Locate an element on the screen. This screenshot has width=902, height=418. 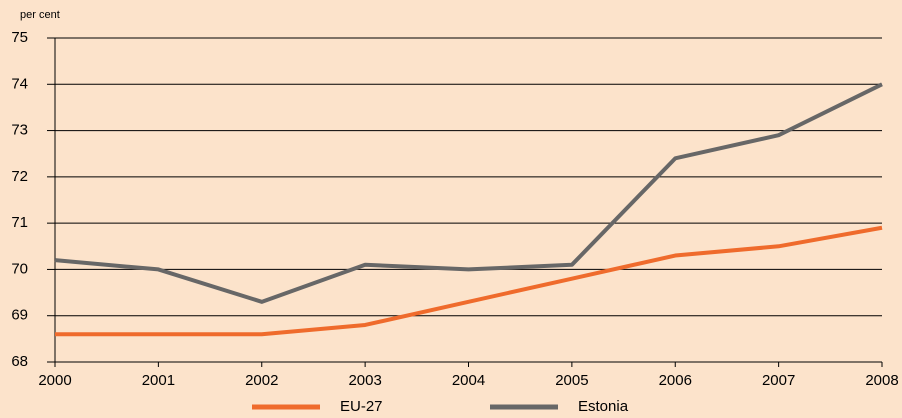
x-tick-label: 2002 is located at coordinates (261, 380).